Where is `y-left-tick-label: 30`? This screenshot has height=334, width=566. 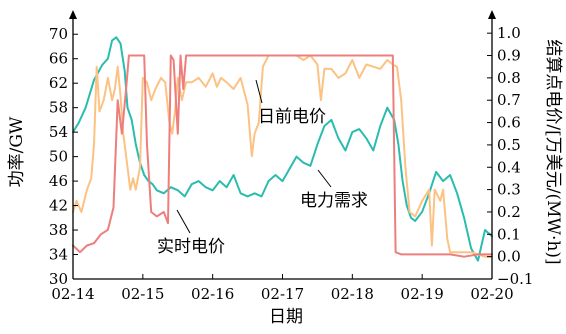 y-left-tick-label: 30 is located at coordinates (58, 279).